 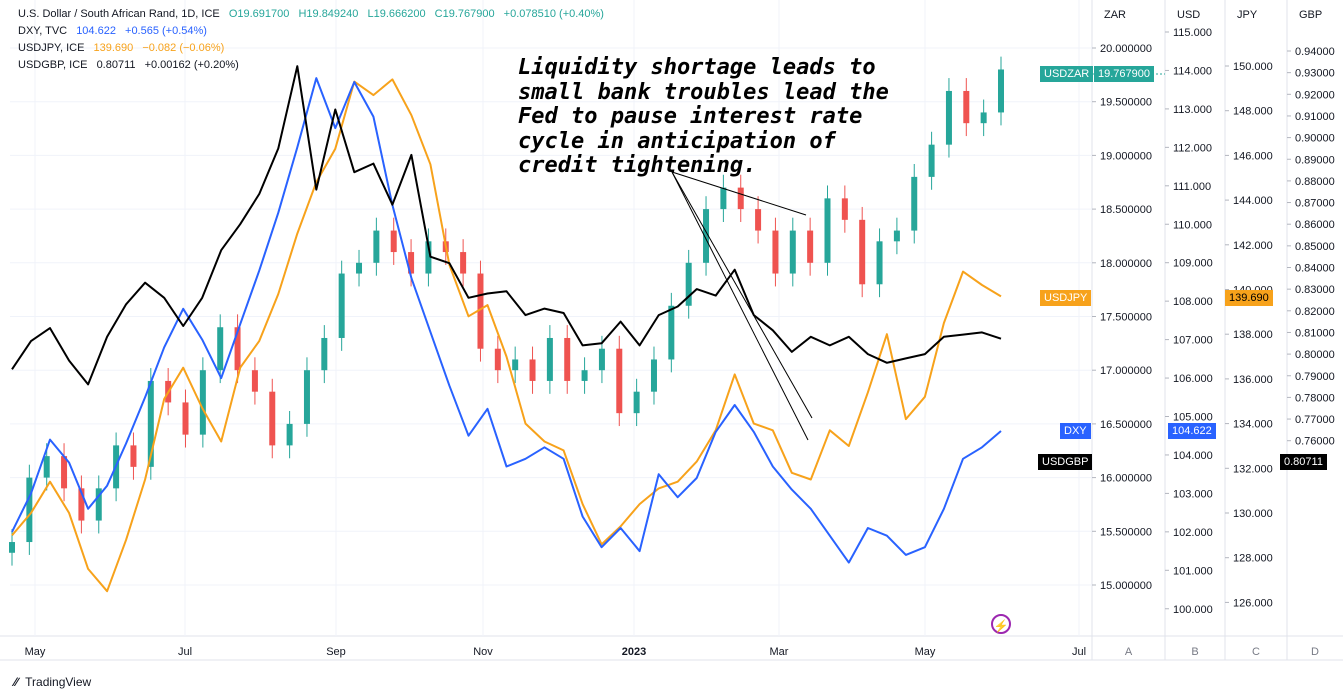 I want to click on axis-tick-label-B: 112.000, so click(x=1192, y=148).